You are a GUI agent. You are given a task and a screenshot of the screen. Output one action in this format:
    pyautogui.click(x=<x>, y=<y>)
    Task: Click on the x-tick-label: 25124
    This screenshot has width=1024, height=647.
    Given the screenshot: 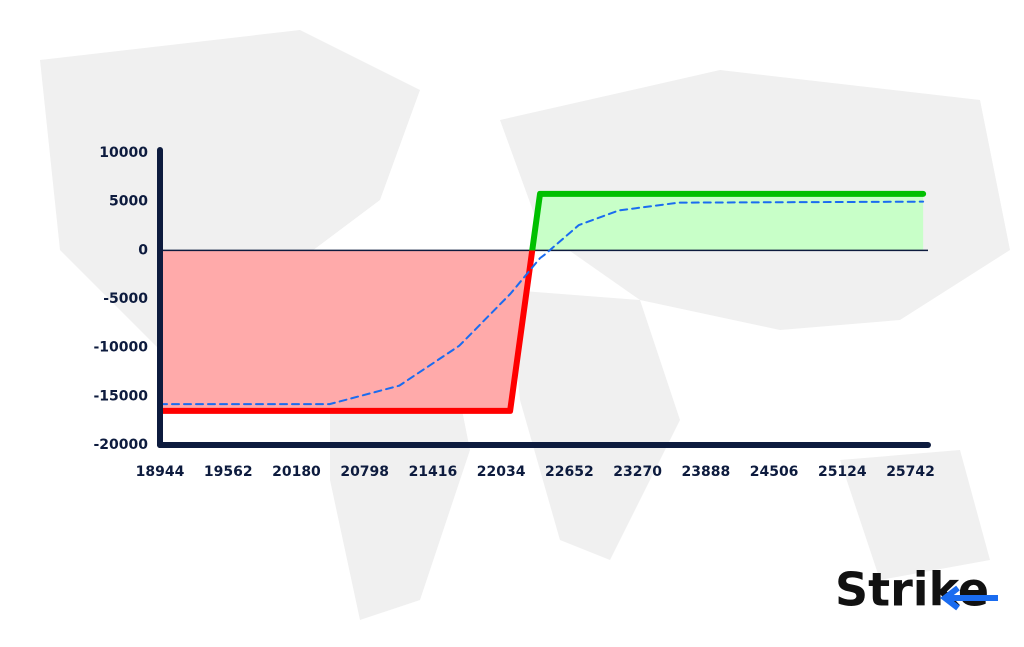 What is the action you would take?
    pyautogui.click(x=842, y=472)
    